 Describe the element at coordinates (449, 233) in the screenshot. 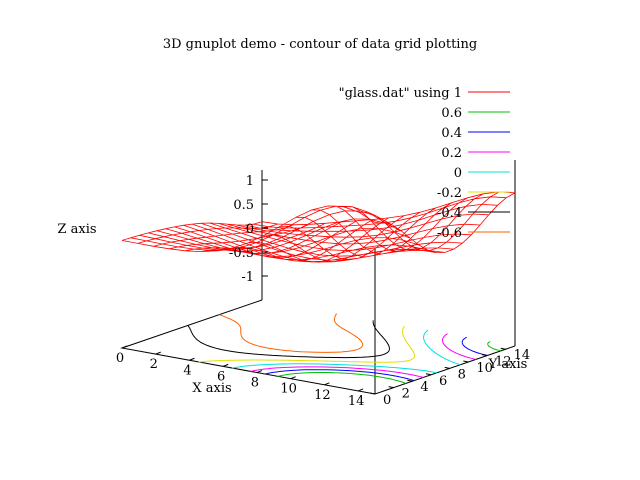

I see `legend-label: -0.6` at that location.